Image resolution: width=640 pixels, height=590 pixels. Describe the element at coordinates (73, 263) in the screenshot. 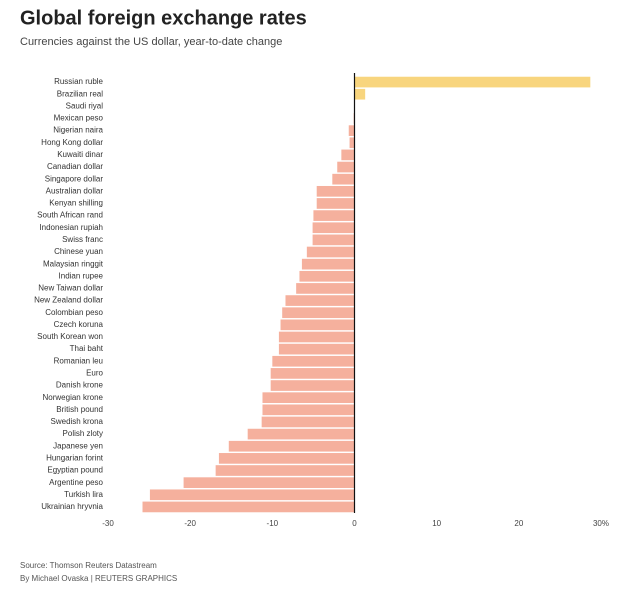

I see `category-label: Malaysian ringgit` at that location.